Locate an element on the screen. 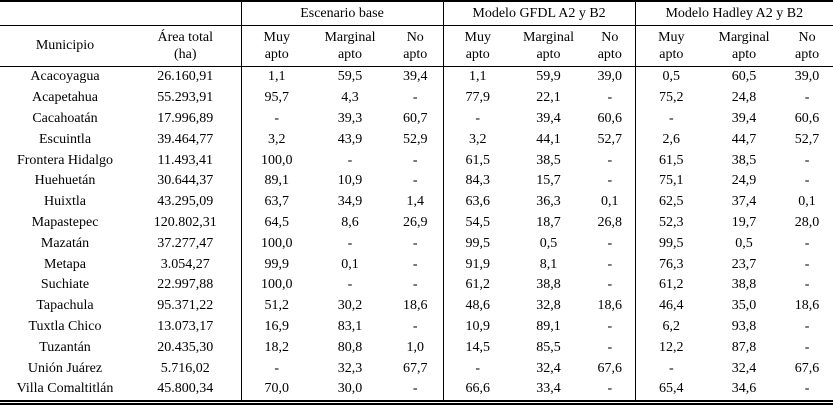 The width and height of the screenshot is (833, 406). area-cell: 55.293,91 is located at coordinates (185, 98).